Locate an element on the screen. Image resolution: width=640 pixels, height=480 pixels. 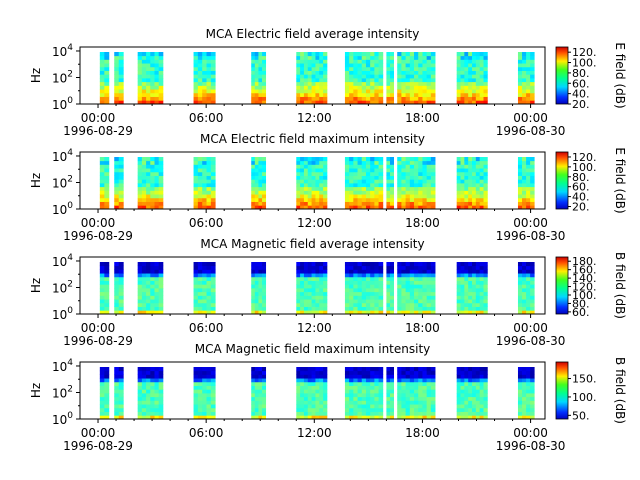
colorbar-tick-label: 40. is located at coordinates (581, 197).